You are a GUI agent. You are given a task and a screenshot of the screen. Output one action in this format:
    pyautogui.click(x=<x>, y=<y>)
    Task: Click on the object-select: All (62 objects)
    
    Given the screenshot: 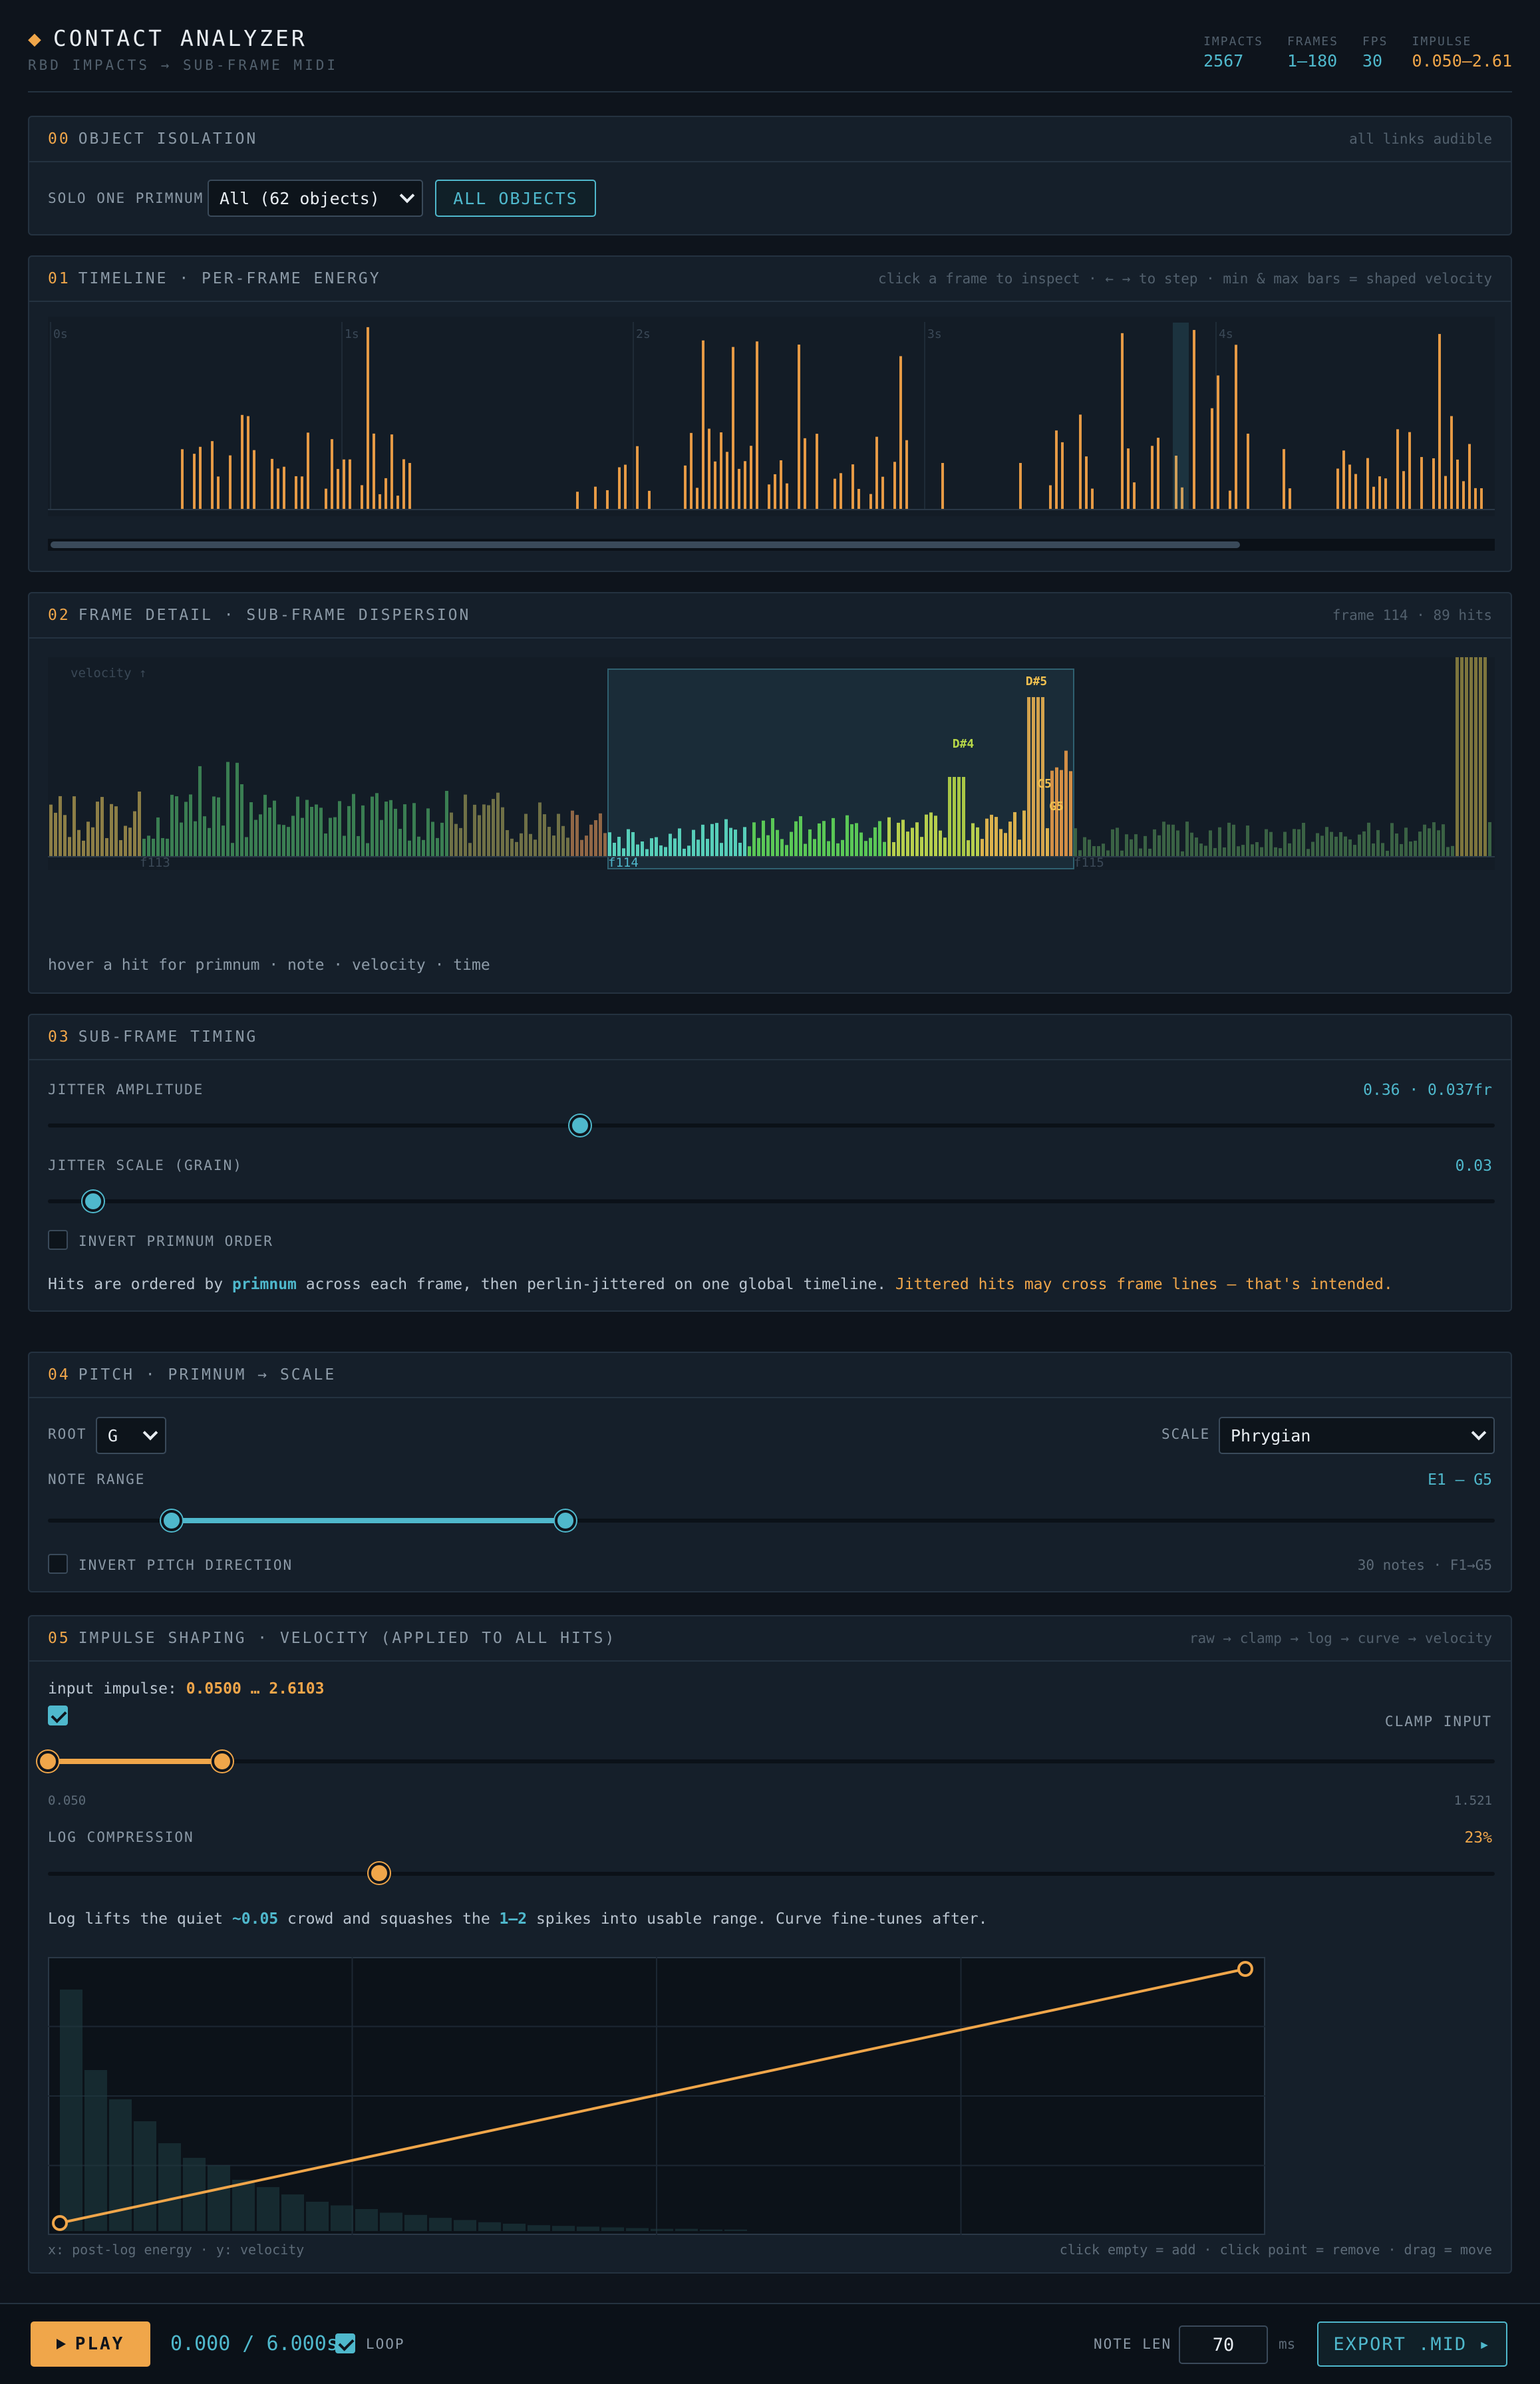 What is the action you would take?
    pyautogui.click(x=315, y=198)
    